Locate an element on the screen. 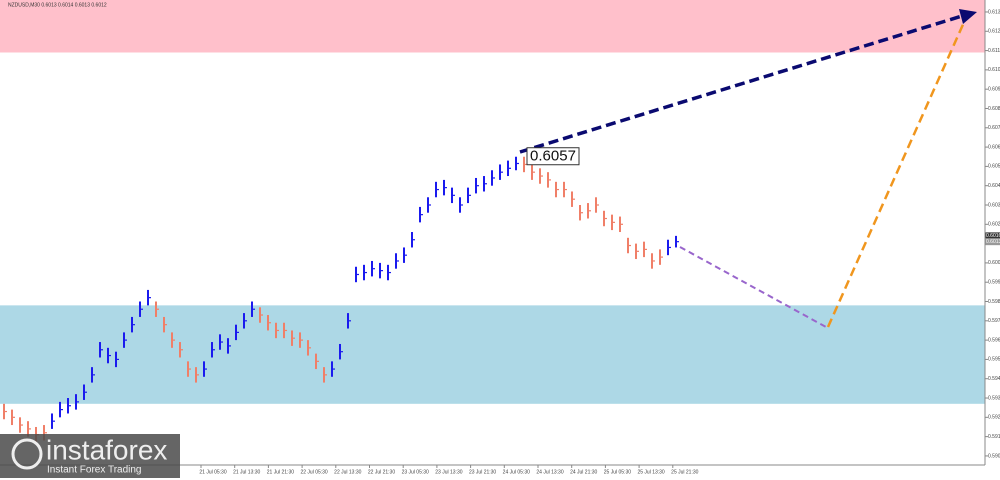  price-label: 0.6013 is located at coordinates (993, 242).